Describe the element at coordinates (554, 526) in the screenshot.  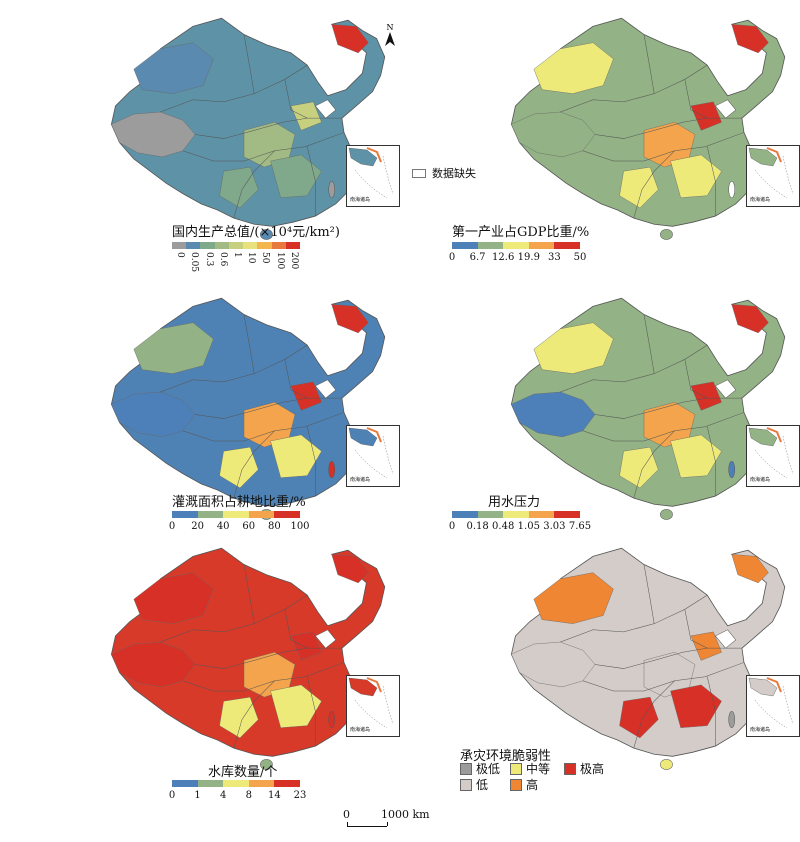
I see `legend-tick-label: 3.03` at that location.